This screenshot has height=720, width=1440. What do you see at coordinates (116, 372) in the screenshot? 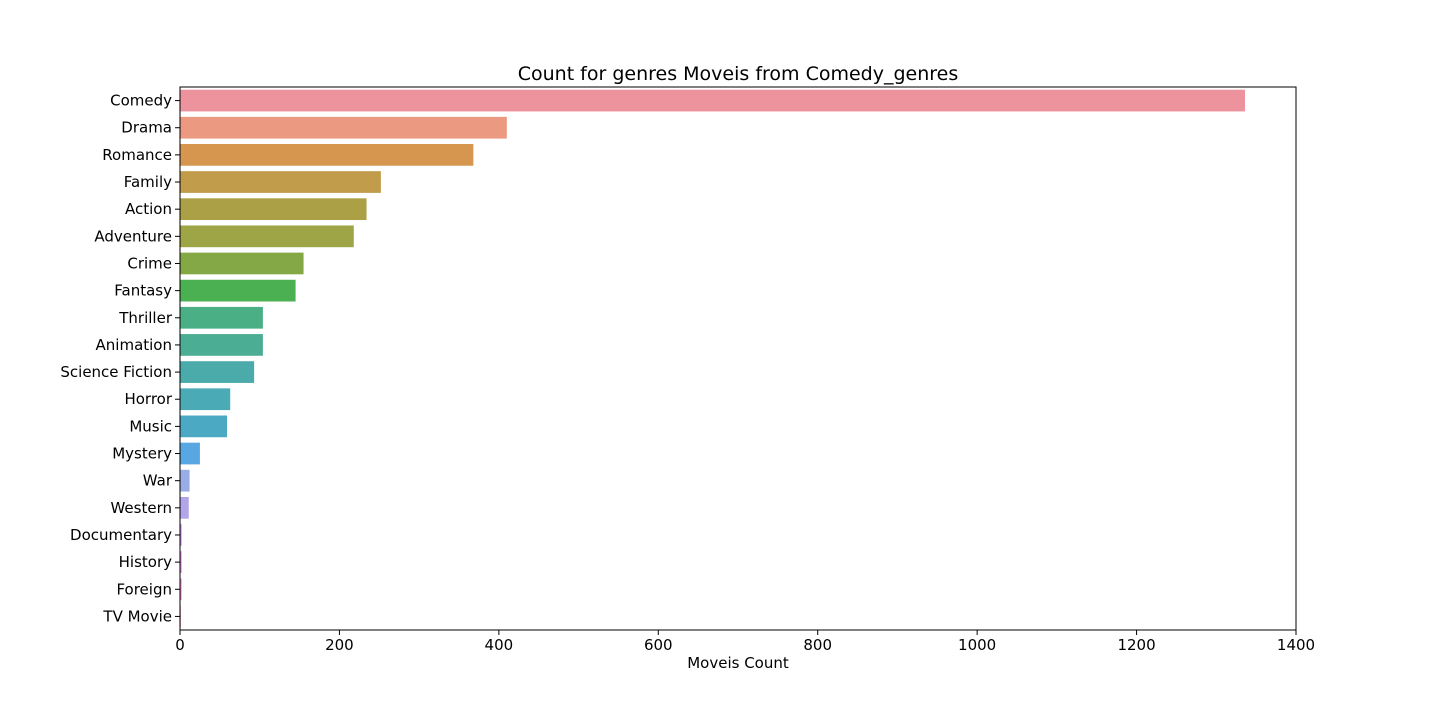
I see `y-tick-label: Science Fiction` at bounding box center [116, 372].